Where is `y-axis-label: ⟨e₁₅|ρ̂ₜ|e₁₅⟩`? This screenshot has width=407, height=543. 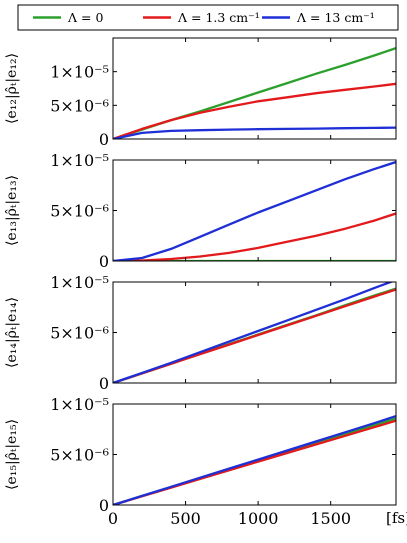 y-axis-label: ⟨e₁₅|ρ̂ₜ|e₁₅⟩ is located at coordinates (12, 454).